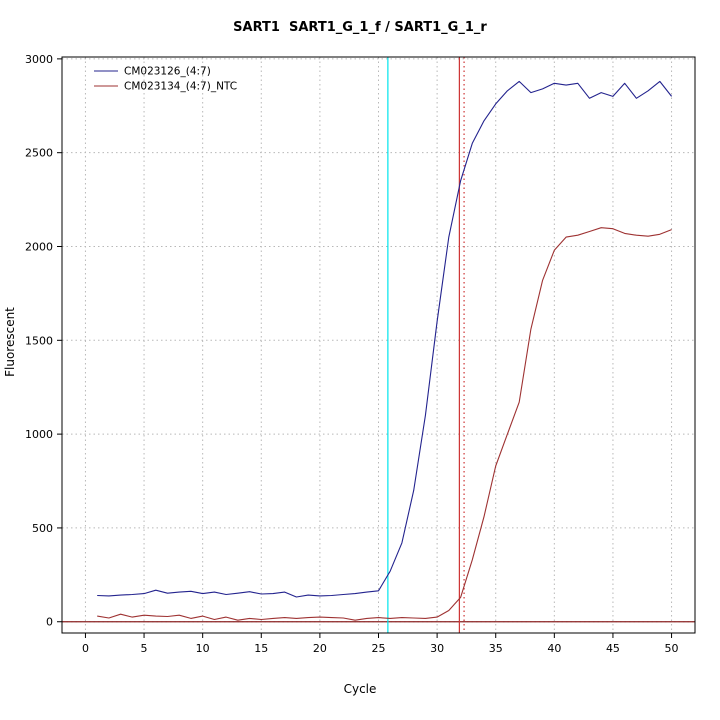 The height and width of the screenshot is (720, 720). What do you see at coordinates (167, 72) in the screenshot?
I see `legend-label-0: CM023126_(4:7)` at bounding box center [167, 72].